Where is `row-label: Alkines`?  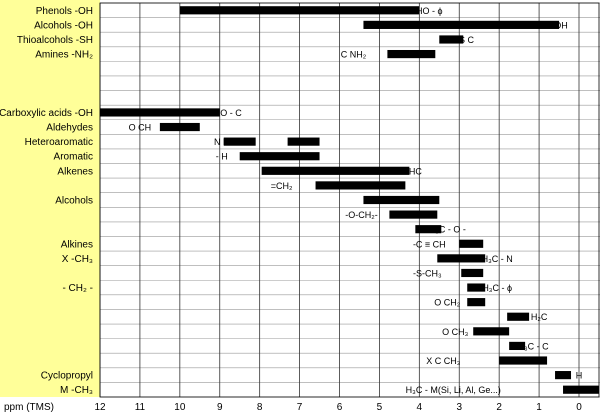
row-label: Alkines is located at coordinates (77, 244).